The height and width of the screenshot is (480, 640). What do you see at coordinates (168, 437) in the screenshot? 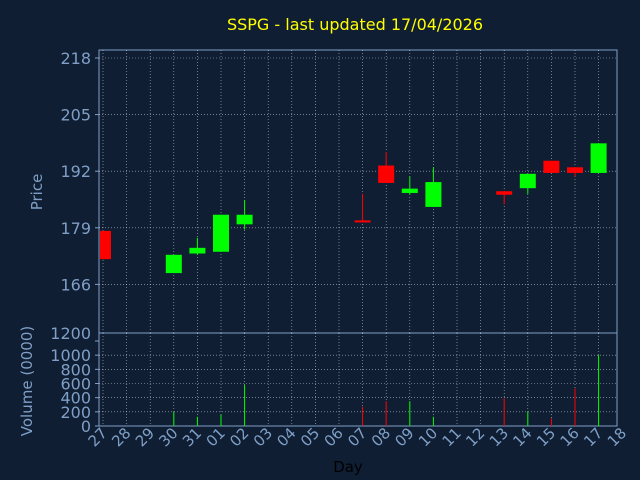
I see `x-tick-label: 30` at bounding box center [168, 437].